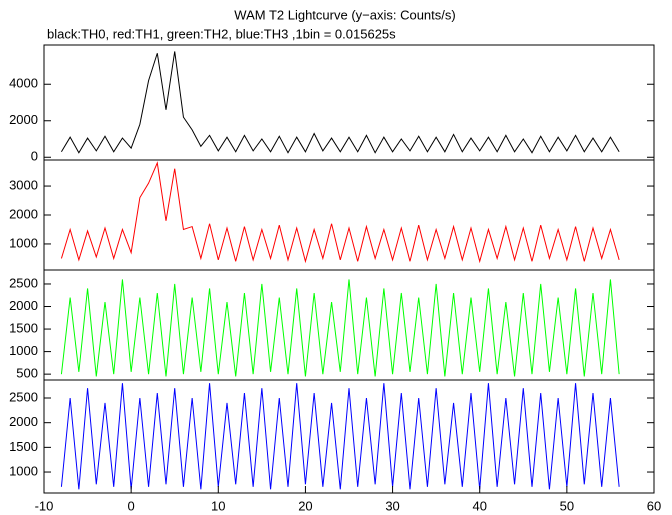  What do you see at coordinates (654, 505) in the screenshot?
I see `x-tick-label: 60` at bounding box center [654, 505].